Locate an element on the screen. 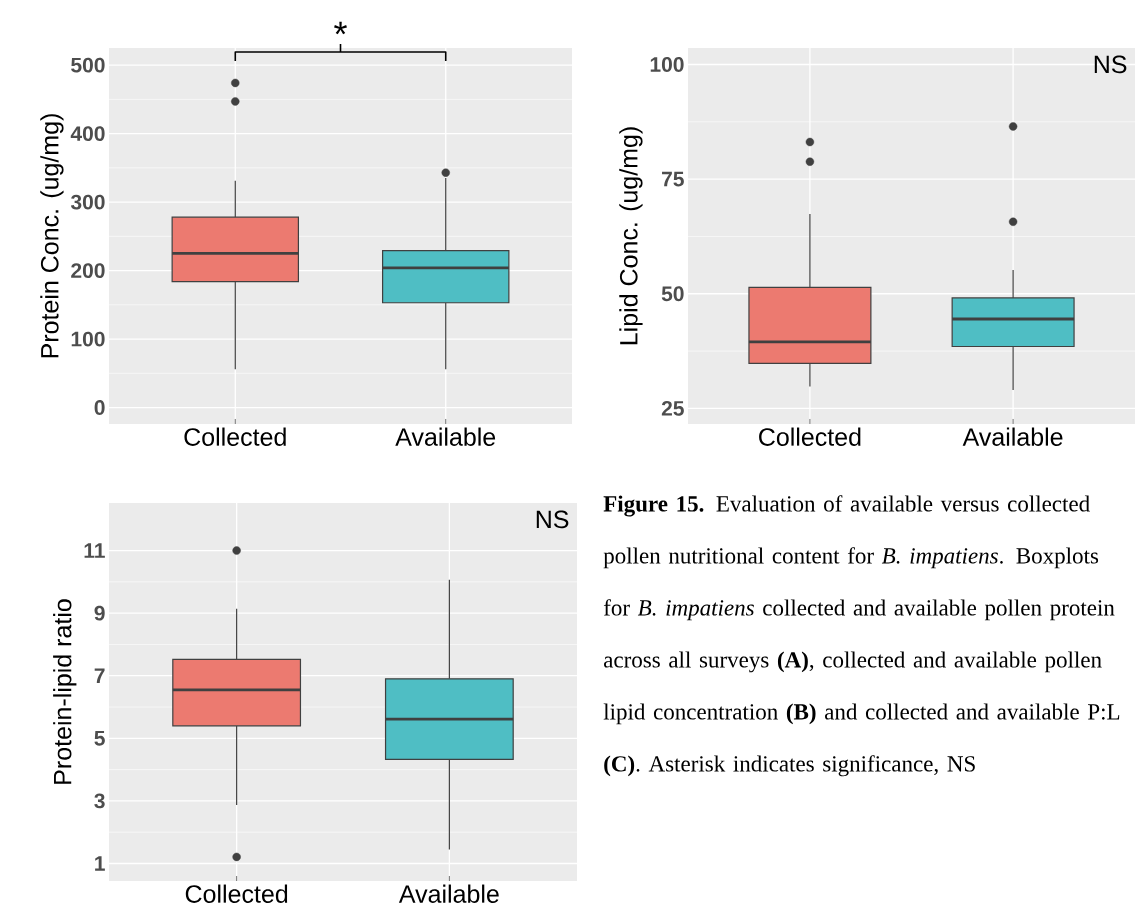 This screenshot has height=915, width=1139. text: Figure 15. Evaluation of available versus collected pollen nutritional content for B. impatiens. Boxplots for B. impatiens collected and available pollen protein across all surveys (A), collected and available pollen lipid concentration (B) and collected and available P:L (C). Asterisk indicates significance, NS is located at coordinates (861, 636).